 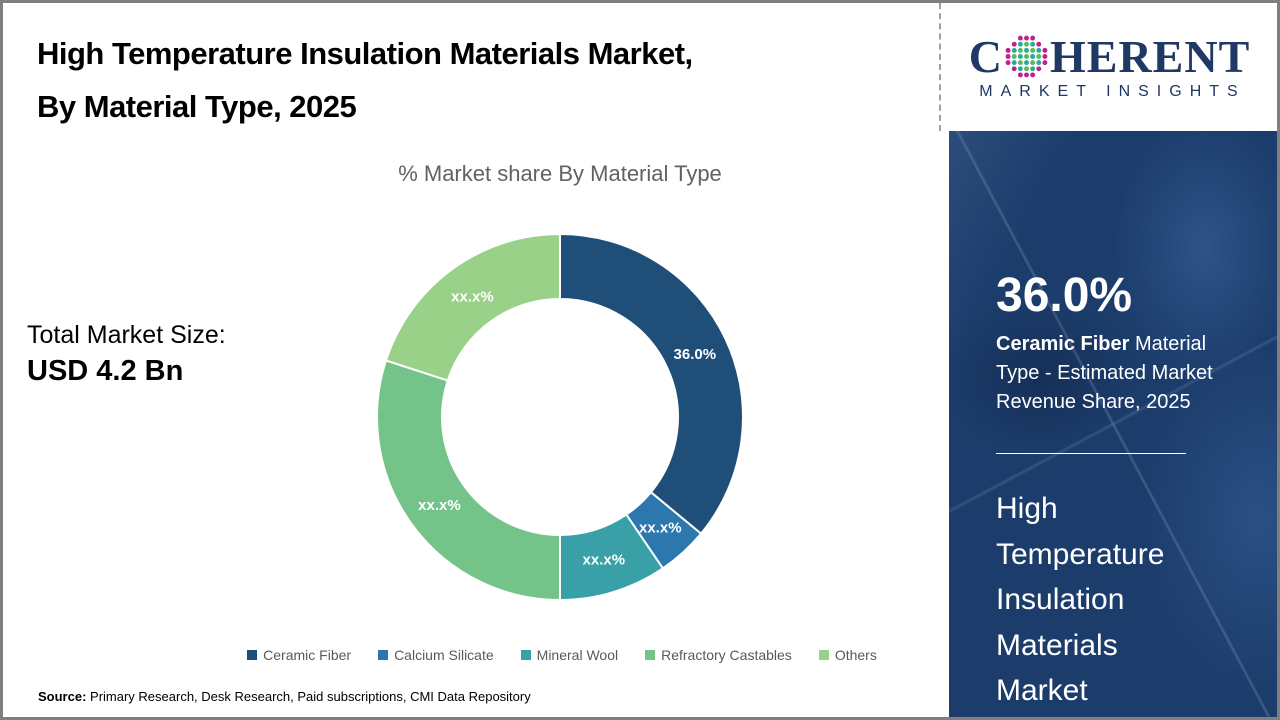 I want to click on total-market-value: USD 4.2 Bn, so click(x=105, y=371).